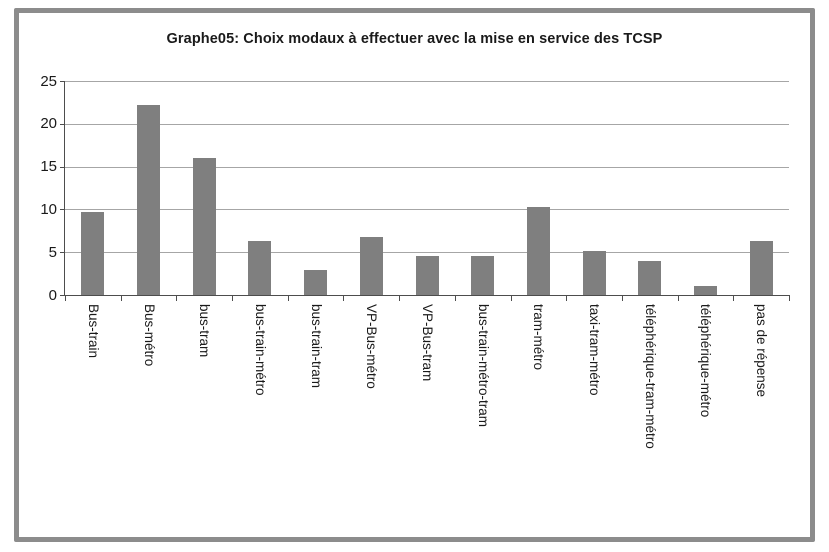  What do you see at coordinates (205, 331) in the screenshot?
I see `x-category-label: bus-tram` at bounding box center [205, 331].